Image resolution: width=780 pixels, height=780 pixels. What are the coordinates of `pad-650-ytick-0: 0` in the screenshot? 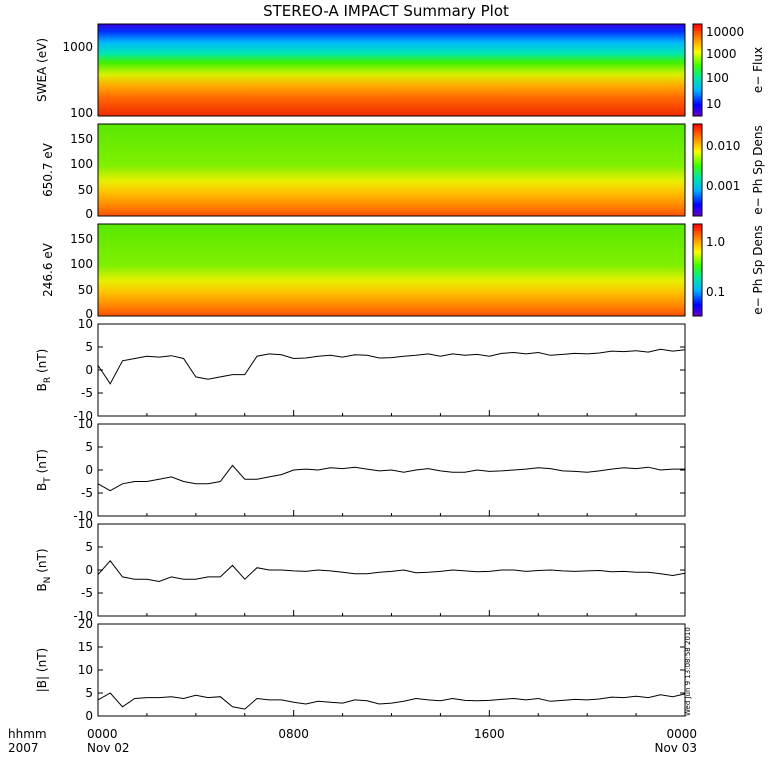 It's located at (89, 214).